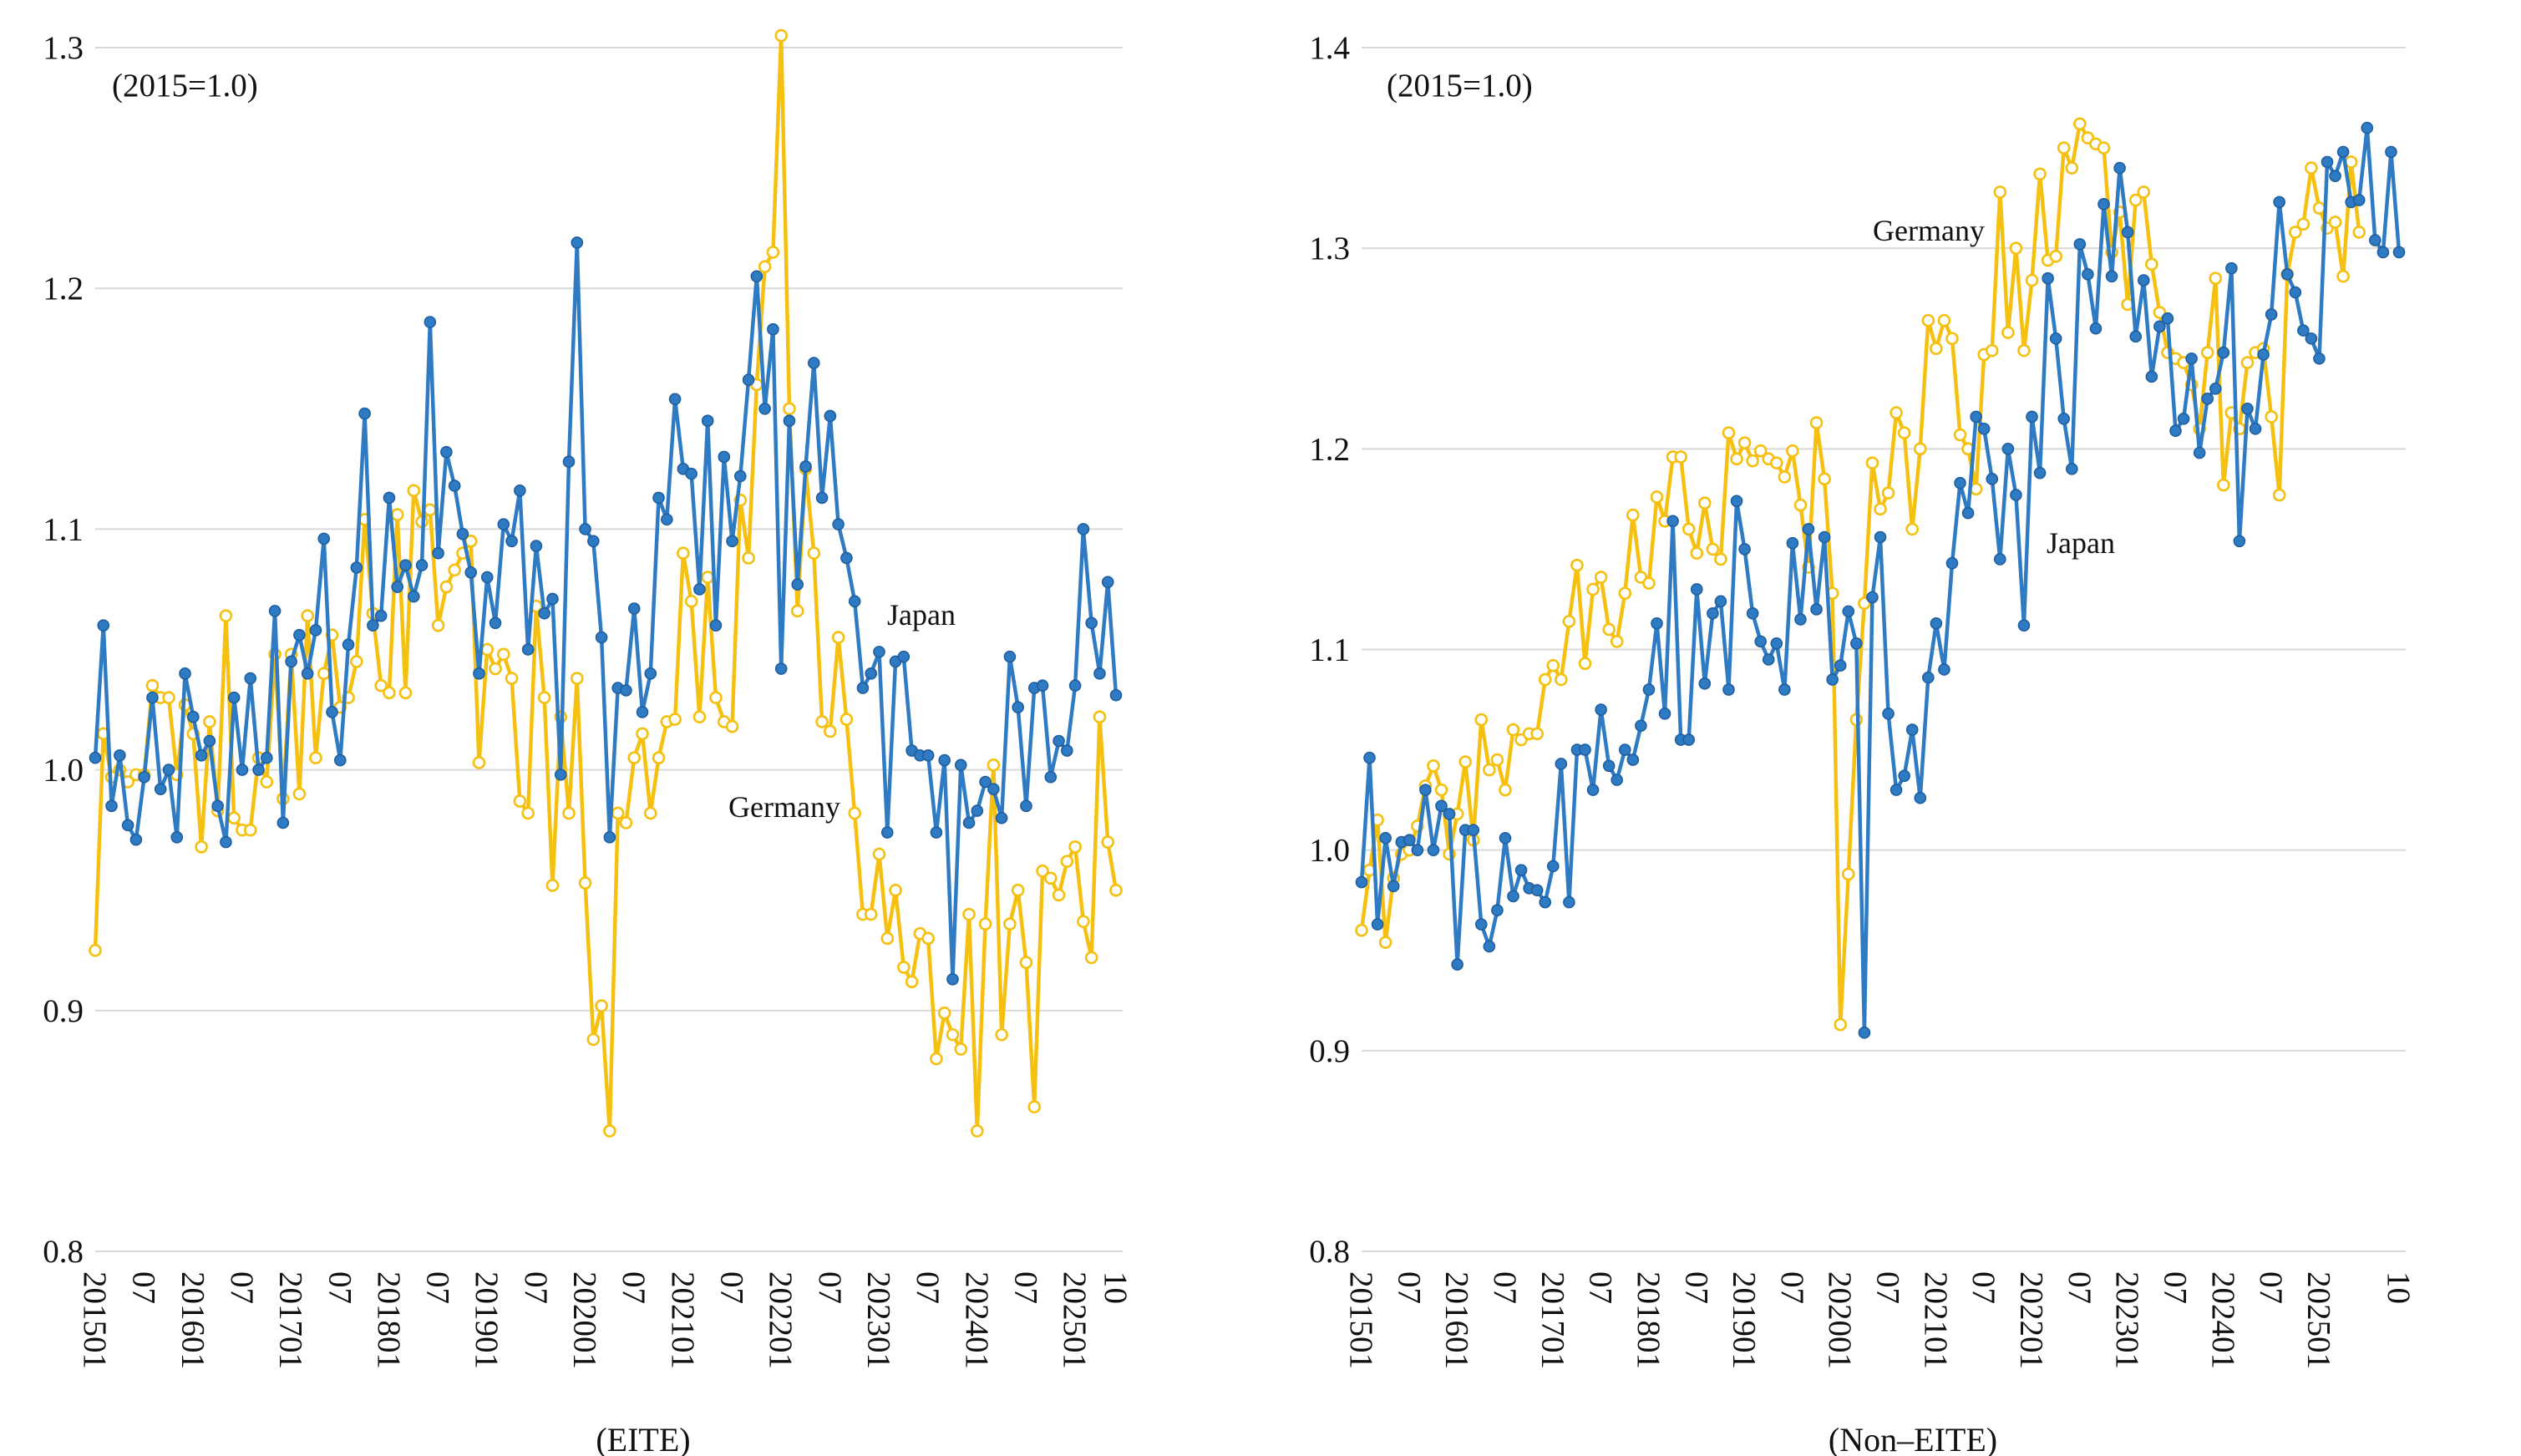  What do you see at coordinates (2081, 543) in the screenshot?
I see `series-label-japan: Japan` at bounding box center [2081, 543].